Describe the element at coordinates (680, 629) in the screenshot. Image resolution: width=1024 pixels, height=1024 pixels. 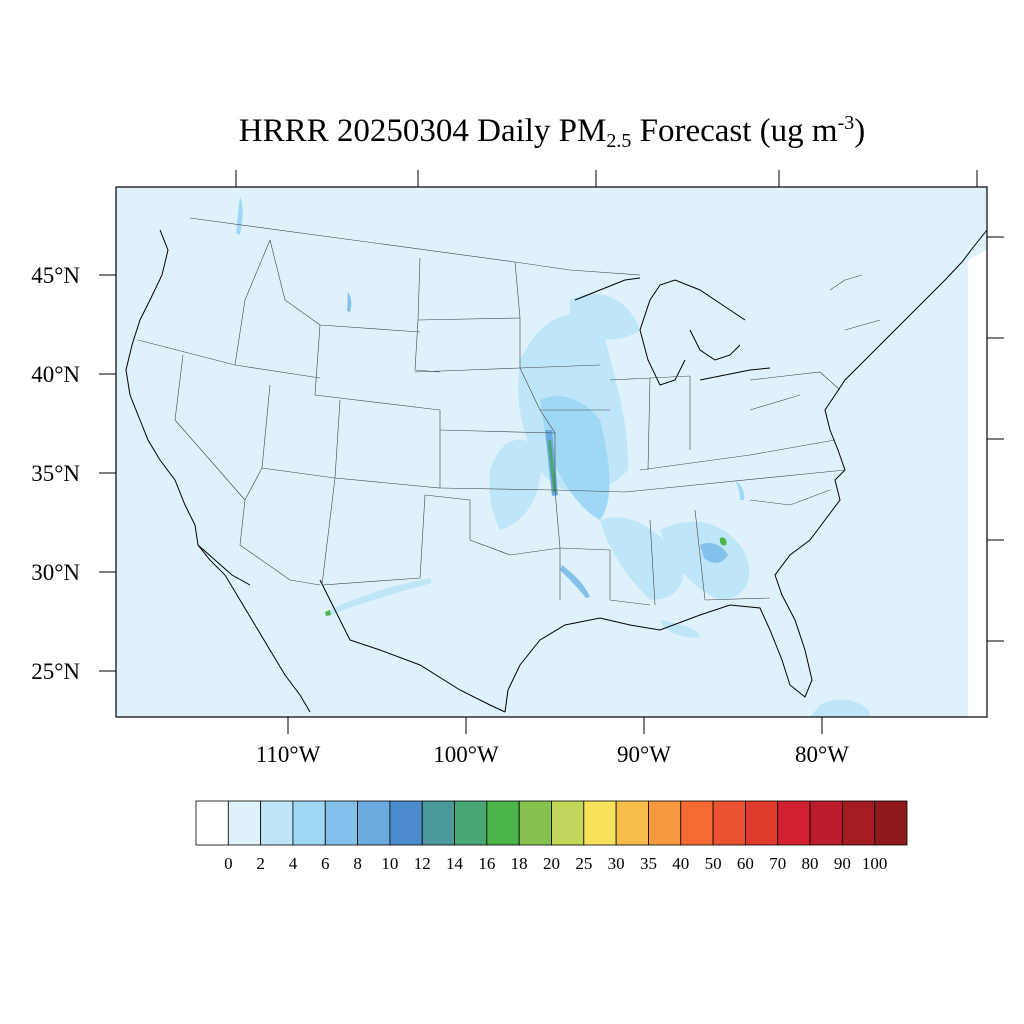
I see `plume-gulf` at that location.